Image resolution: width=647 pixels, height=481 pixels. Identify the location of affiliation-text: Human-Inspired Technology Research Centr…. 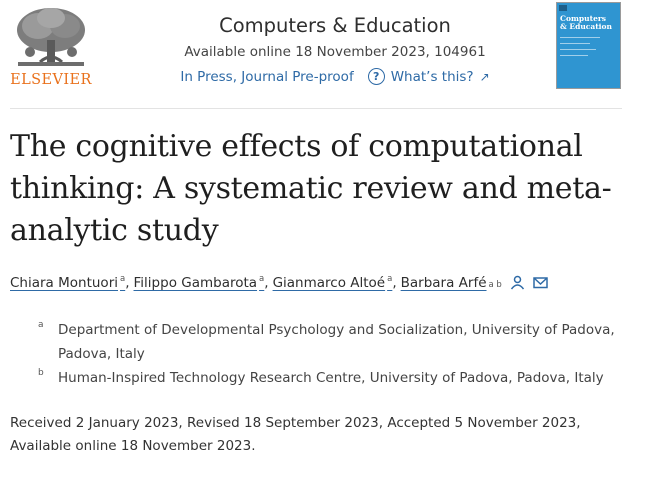
(331, 378).